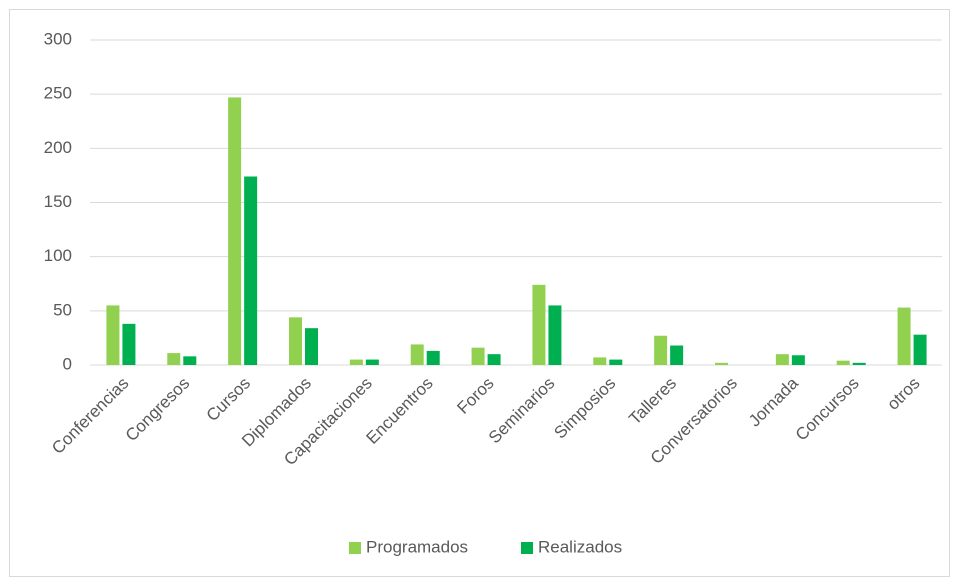 This screenshot has width=959, height=584. I want to click on y-tick-label: 300, so click(58, 38).